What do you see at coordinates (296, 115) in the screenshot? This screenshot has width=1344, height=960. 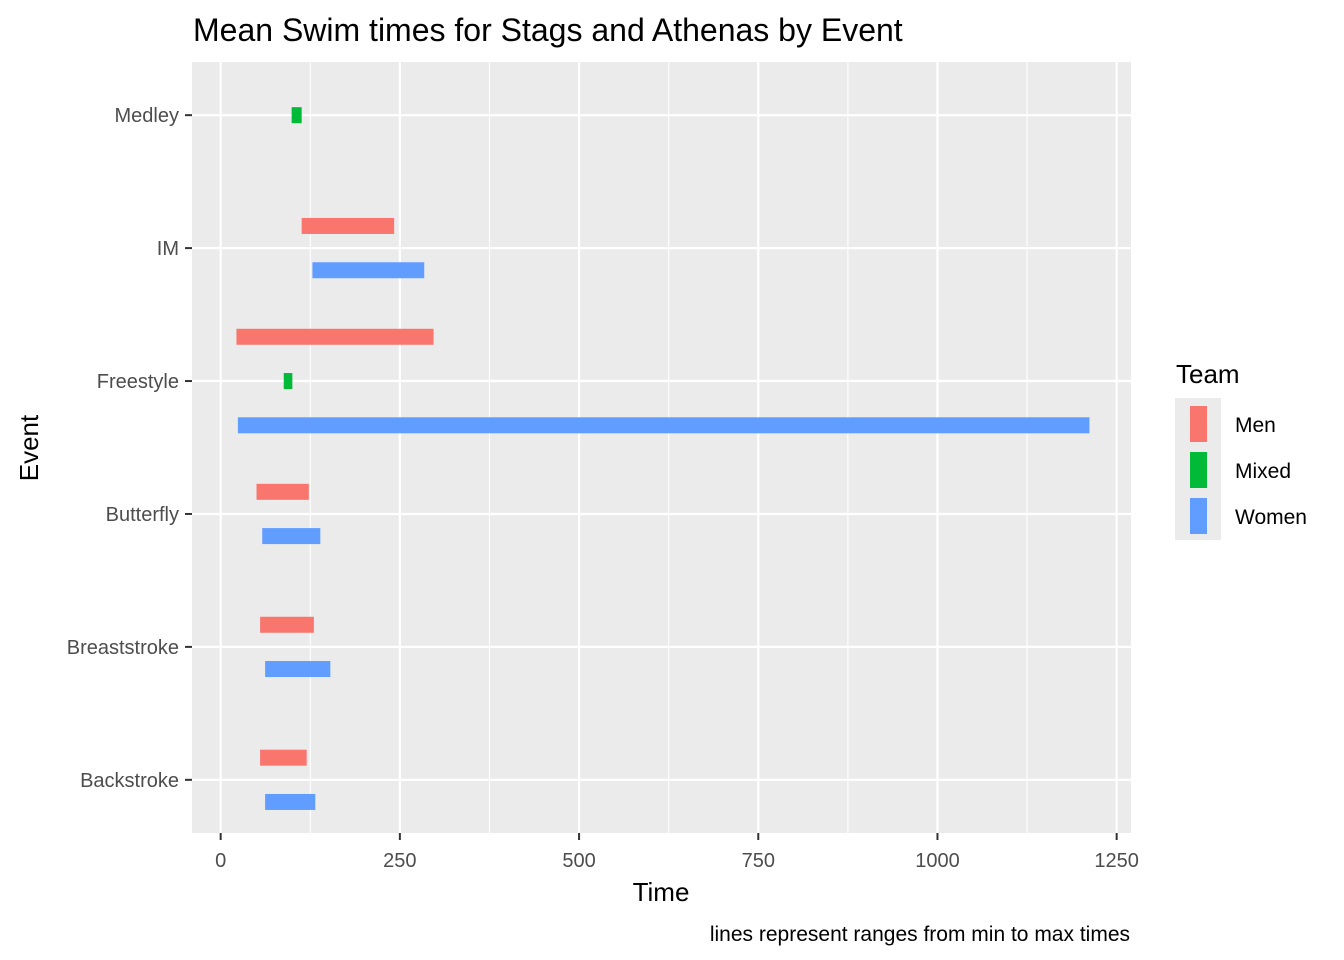 I see `range-bar-mixed-medley` at bounding box center [296, 115].